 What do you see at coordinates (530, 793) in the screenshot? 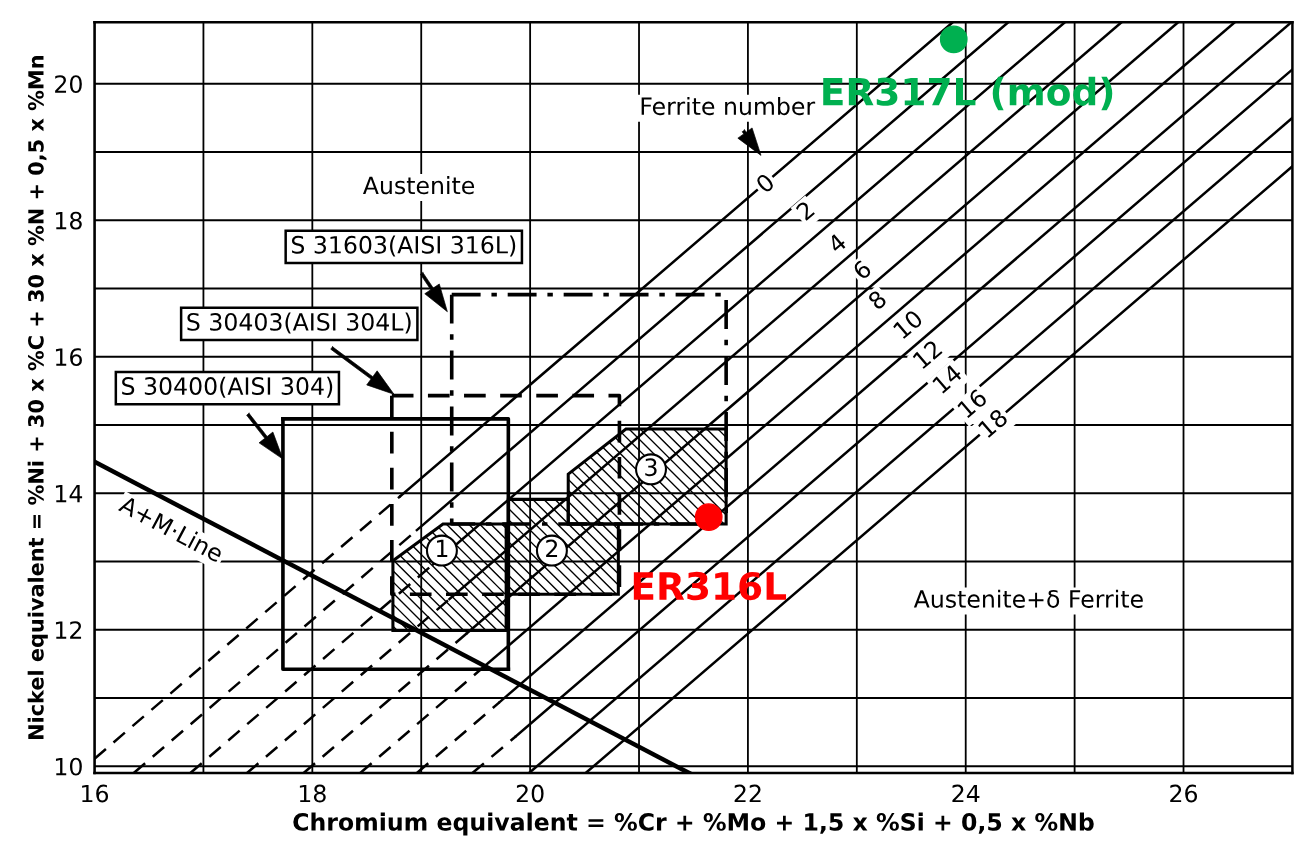
I see `x-tick-label: 20` at bounding box center [530, 793].